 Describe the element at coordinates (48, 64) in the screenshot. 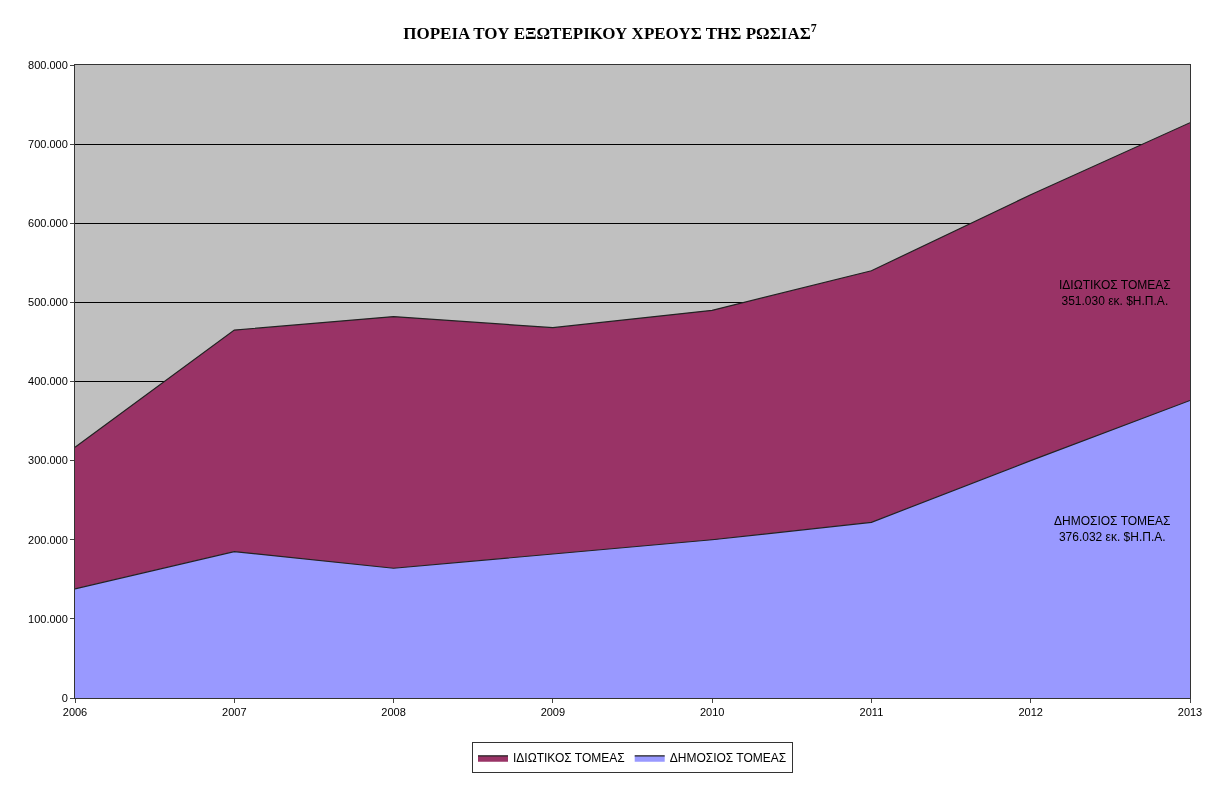

I see `y-tick-label: 800.000` at that location.